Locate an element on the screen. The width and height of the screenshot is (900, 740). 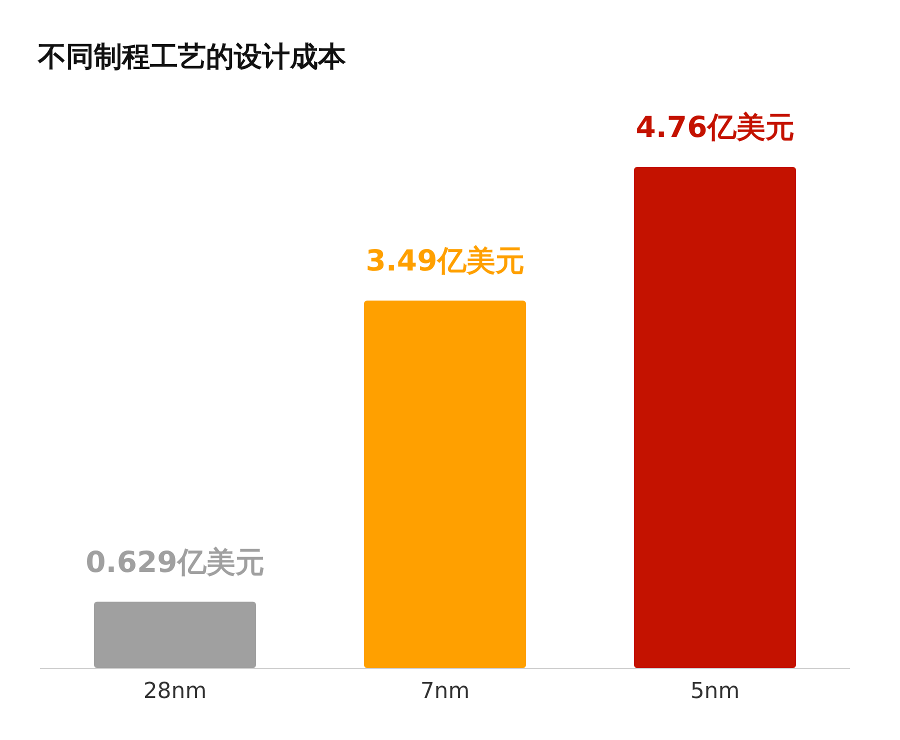
x-tick-label: 7nm is located at coordinates (445, 691).